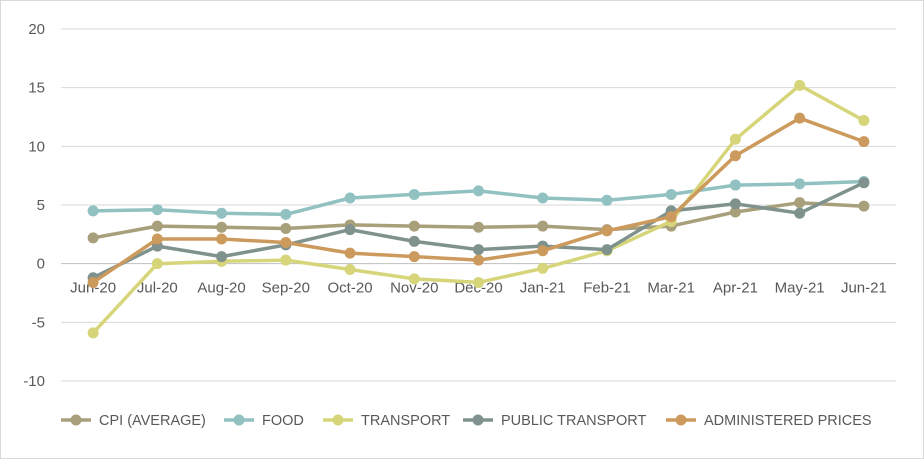 The height and width of the screenshot is (459, 924). I want to click on y-tick-label: 15, so click(36, 88).